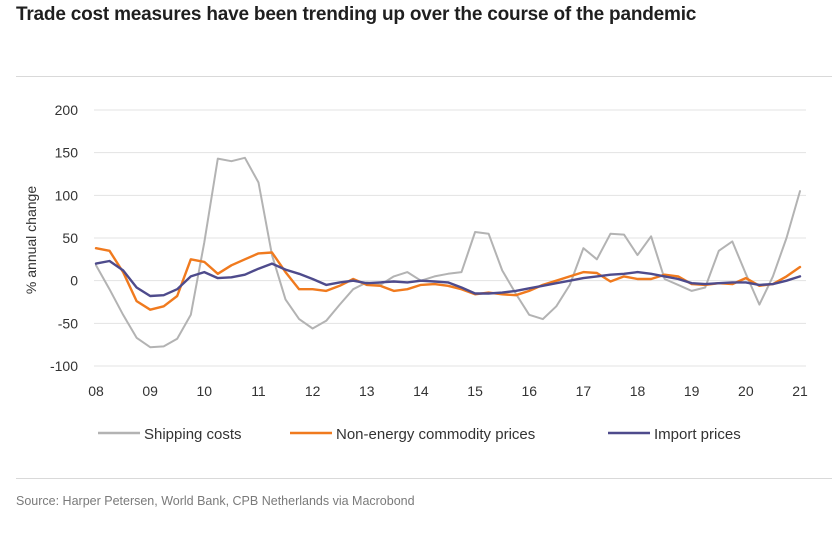 The height and width of the screenshot is (536, 832). What do you see at coordinates (313, 391) in the screenshot?
I see `x-tick-label: 12` at bounding box center [313, 391].